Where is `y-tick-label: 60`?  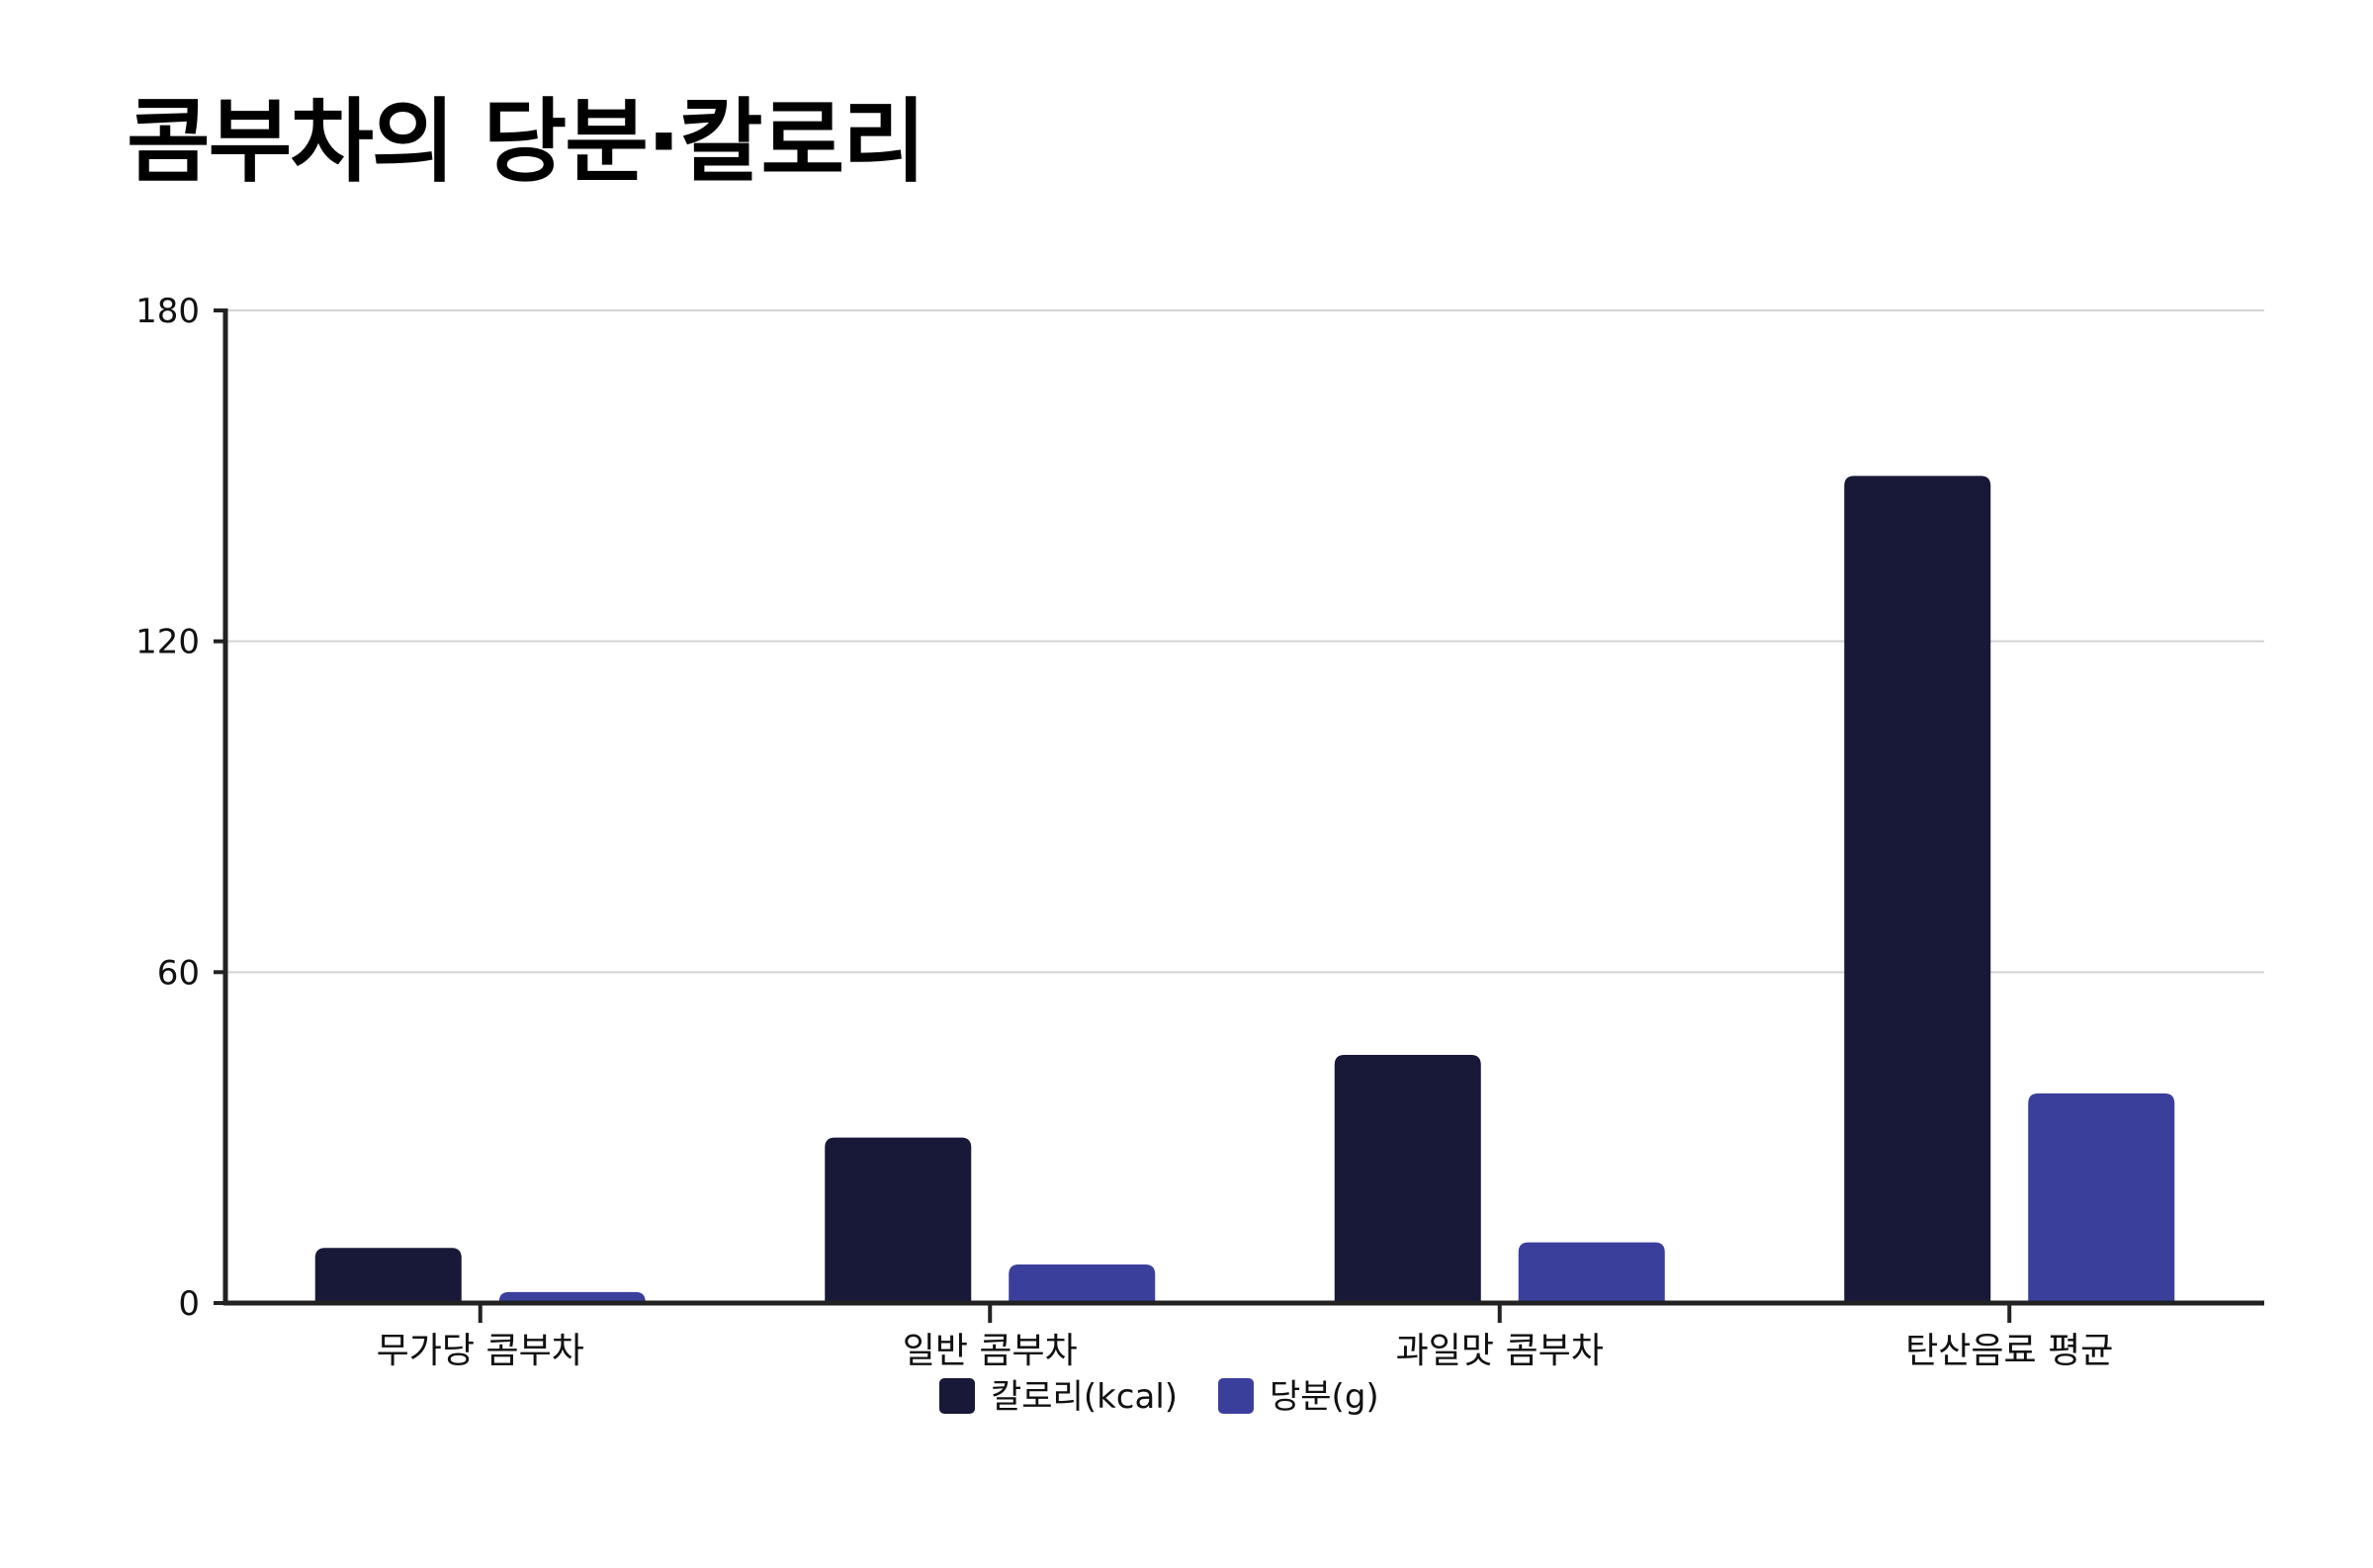
y-tick-label: 60 is located at coordinates (178, 973).